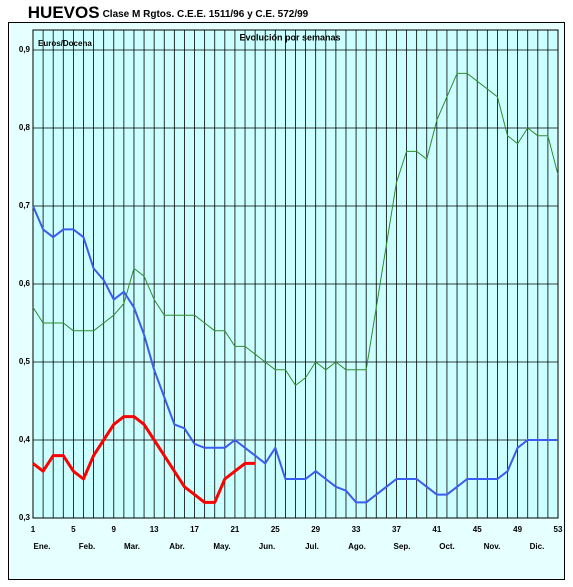  What do you see at coordinates (132, 546) in the screenshot?
I see `month-label: Mar.` at bounding box center [132, 546].